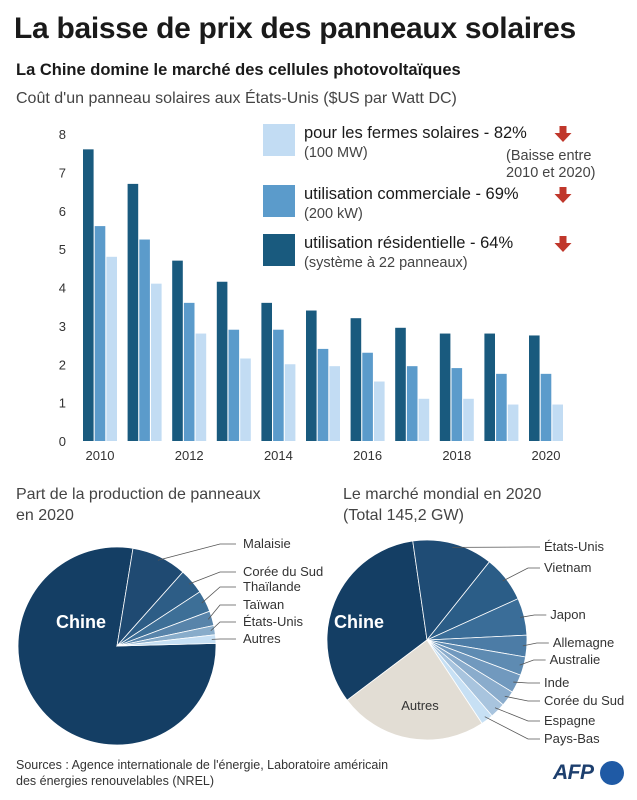 This screenshot has height=800, width=637. I want to click on legend-label-2: pour les fermes solaires - 82%, so click(415, 133).